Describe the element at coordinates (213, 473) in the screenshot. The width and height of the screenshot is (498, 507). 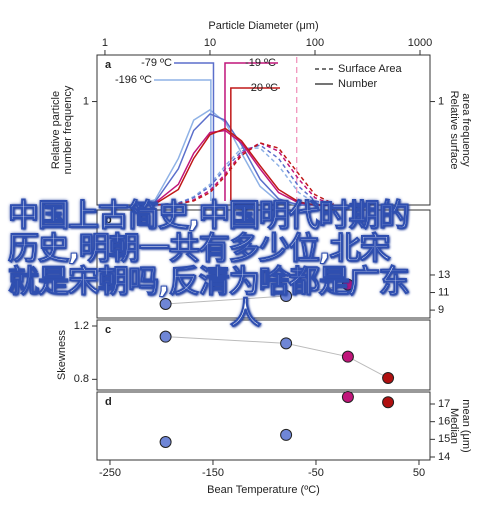
I see `x-tick-label: -150` at that location.